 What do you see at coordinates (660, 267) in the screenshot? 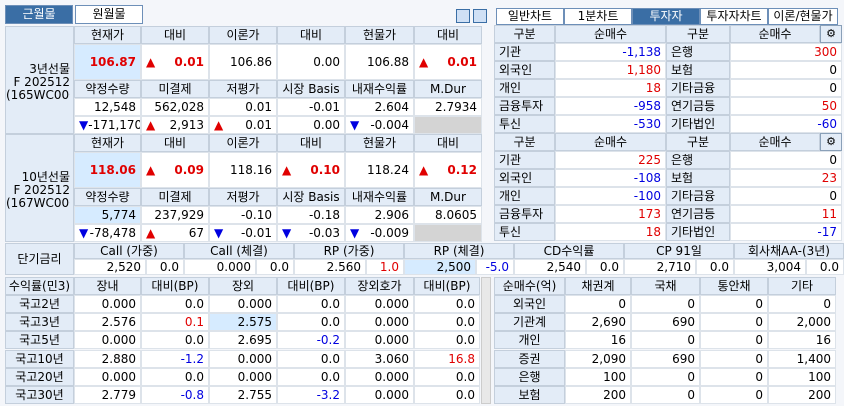
I see `value-cell: 2,710` at bounding box center [660, 267].